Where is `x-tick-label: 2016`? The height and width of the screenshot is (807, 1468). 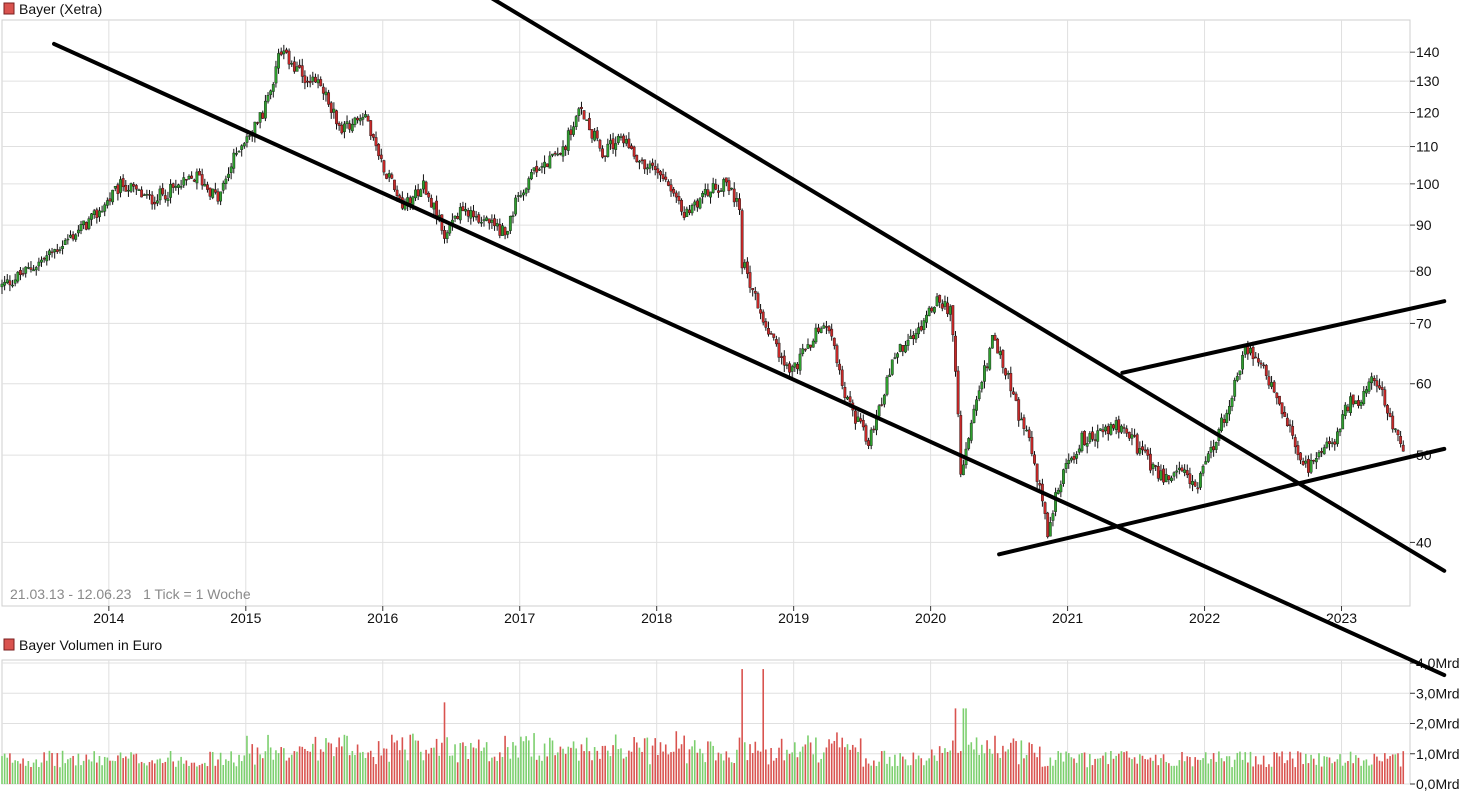
x-tick-label: 2016 is located at coordinates (382, 618).